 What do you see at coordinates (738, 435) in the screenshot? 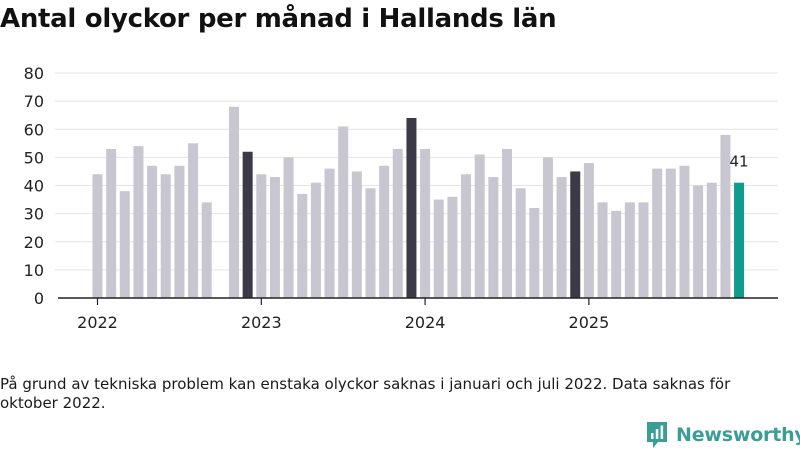
I see `brand-name: Newsworthy` at bounding box center [738, 435].